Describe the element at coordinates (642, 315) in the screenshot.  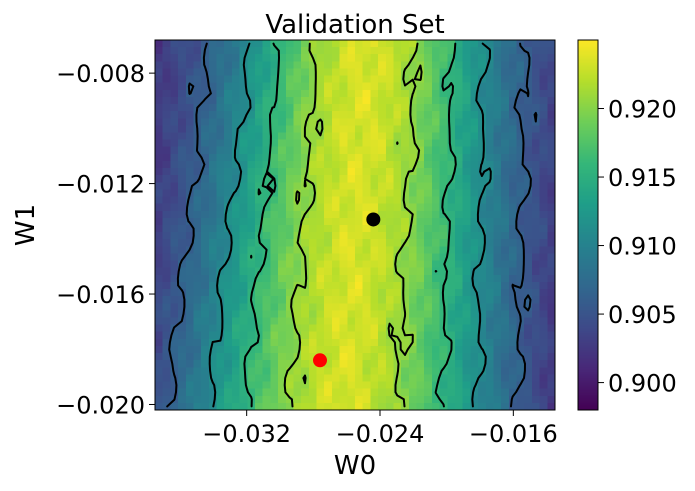
I see `colorbar-tick-label: 0.905` at that location.